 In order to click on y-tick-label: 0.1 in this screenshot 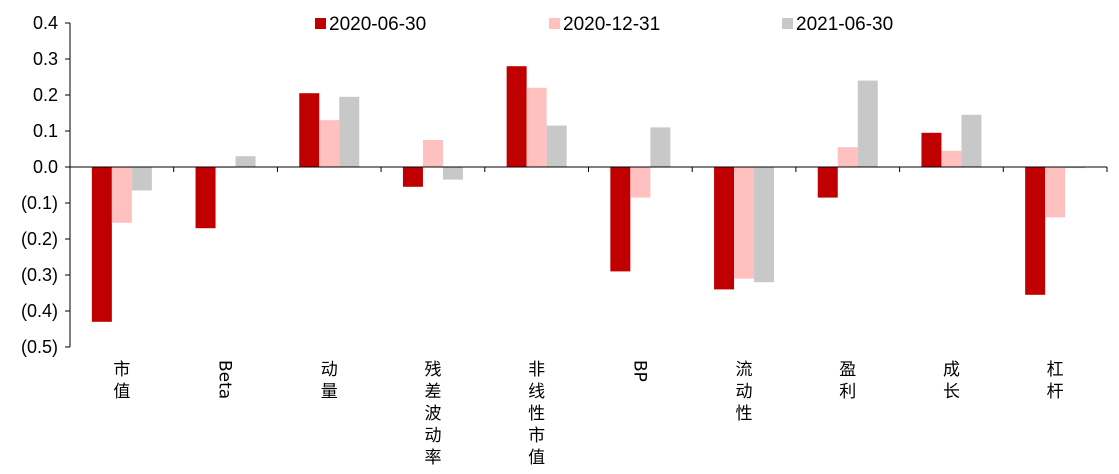, I will do `click(45, 131)`.